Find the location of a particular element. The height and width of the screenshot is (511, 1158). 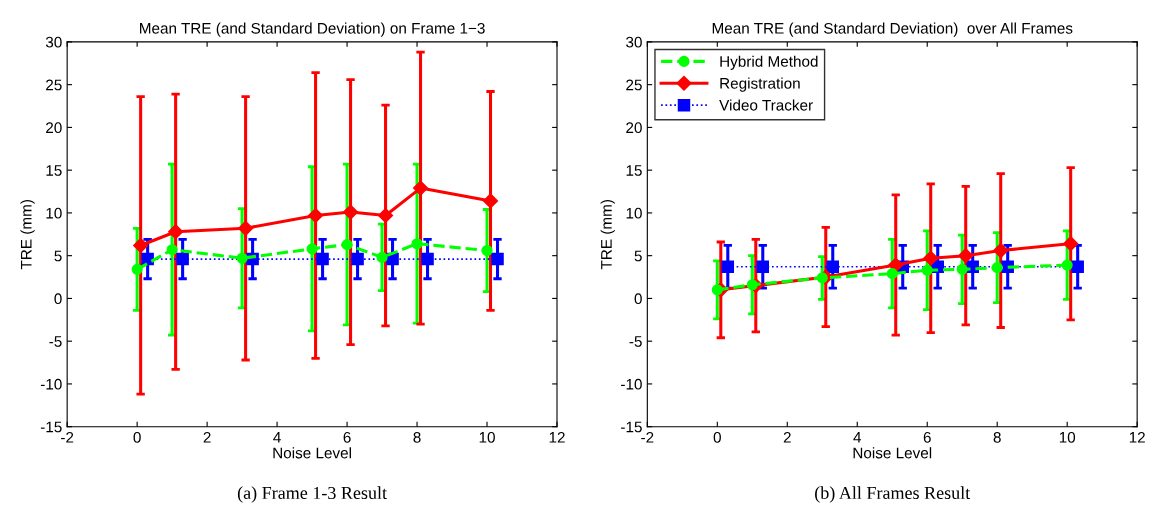

legend-label: Registration is located at coordinates (760, 84).